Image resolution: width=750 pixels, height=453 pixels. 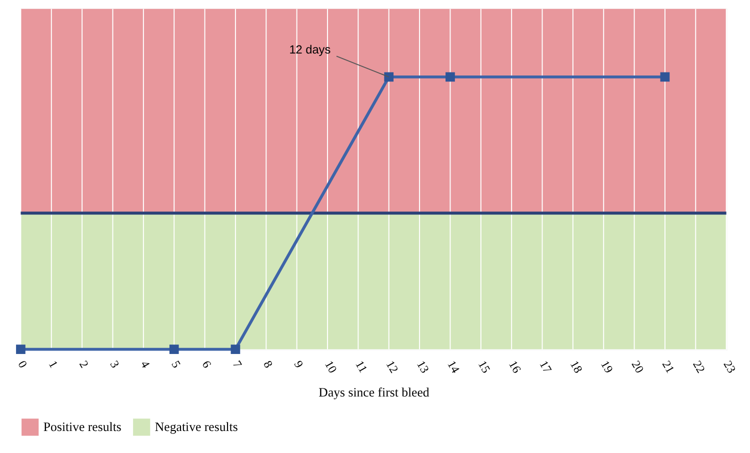 What do you see at coordinates (268, 364) in the screenshot?
I see `x-tick-label: 8` at bounding box center [268, 364].